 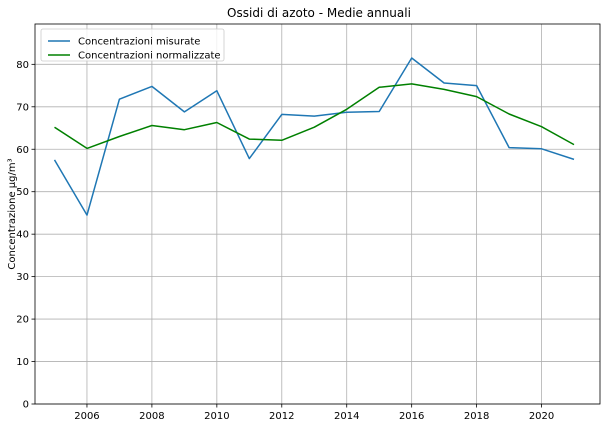 I want to click on y-tick-label: 30, so click(x=22, y=277).